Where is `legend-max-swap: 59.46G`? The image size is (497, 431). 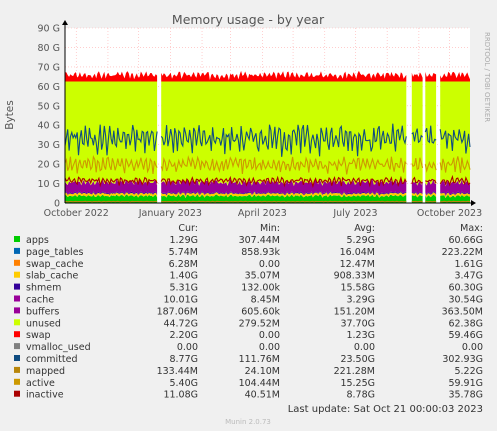
legend-max-swap: 59.46G is located at coordinates (465, 335).